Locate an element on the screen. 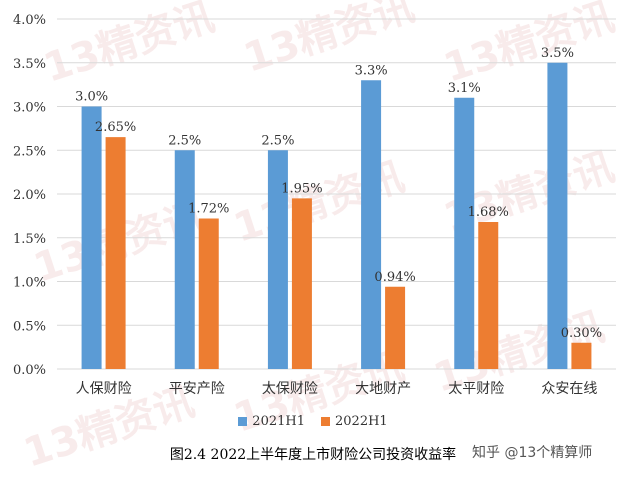 The width and height of the screenshot is (626, 479). y-tick-label: 4.0% is located at coordinates (29, 20).